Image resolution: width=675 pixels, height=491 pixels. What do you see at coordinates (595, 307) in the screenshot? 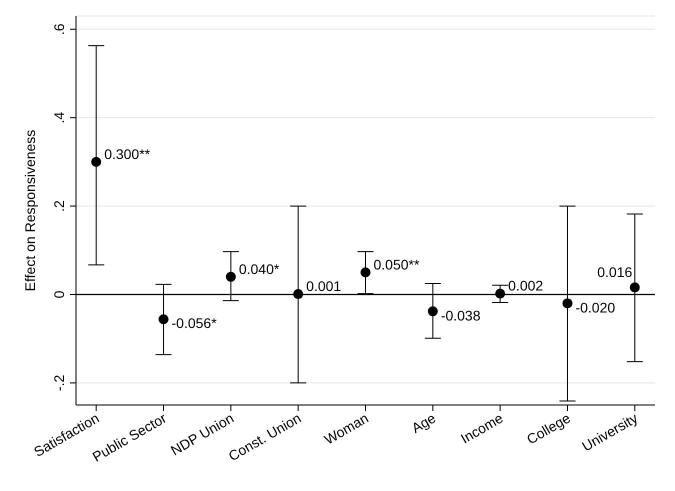
I see `data-label: -0.020` at bounding box center [595, 307].